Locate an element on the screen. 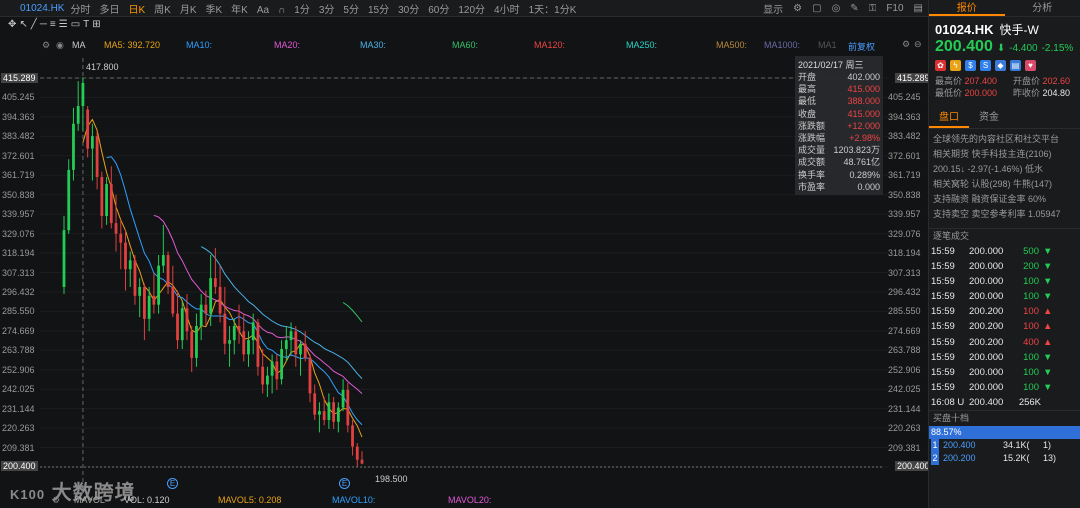 This screenshot has height=508, width=1080. period-tab: 1天：1分K is located at coordinates (552, 10).